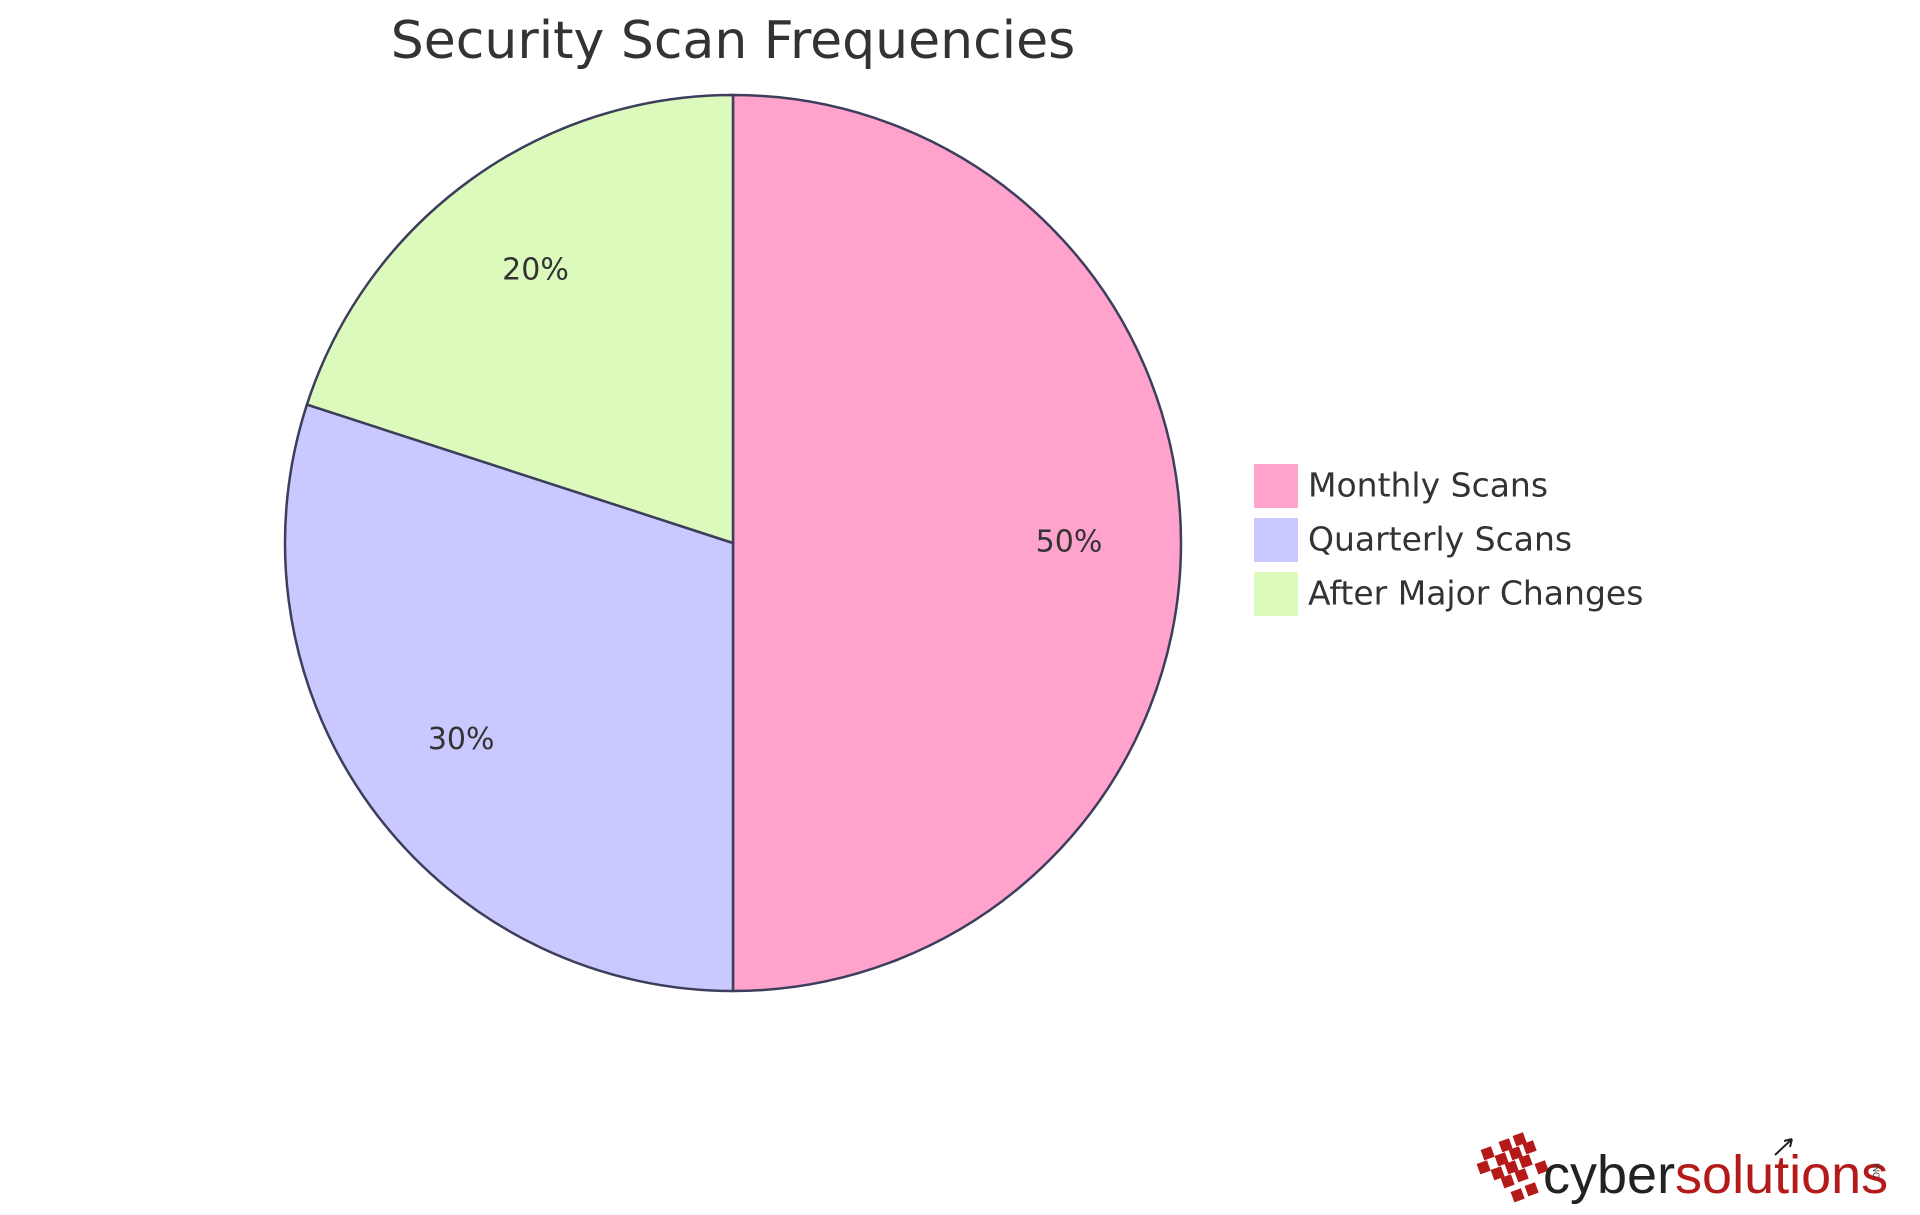  I want to click on legend-label-quarterly-scans: Quarterly Scans, so click(1440, 539).